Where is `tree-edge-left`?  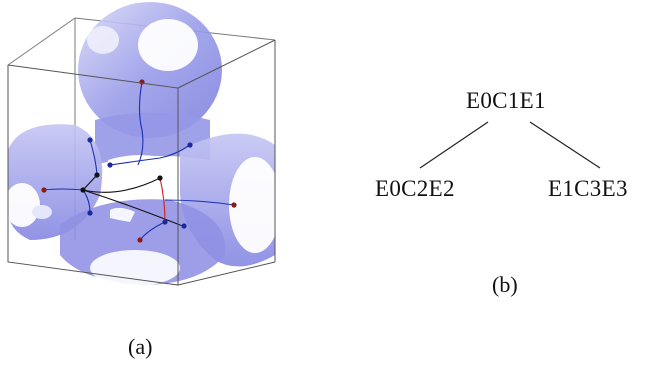 tree-edge-left is located at coordinates (454, 145).